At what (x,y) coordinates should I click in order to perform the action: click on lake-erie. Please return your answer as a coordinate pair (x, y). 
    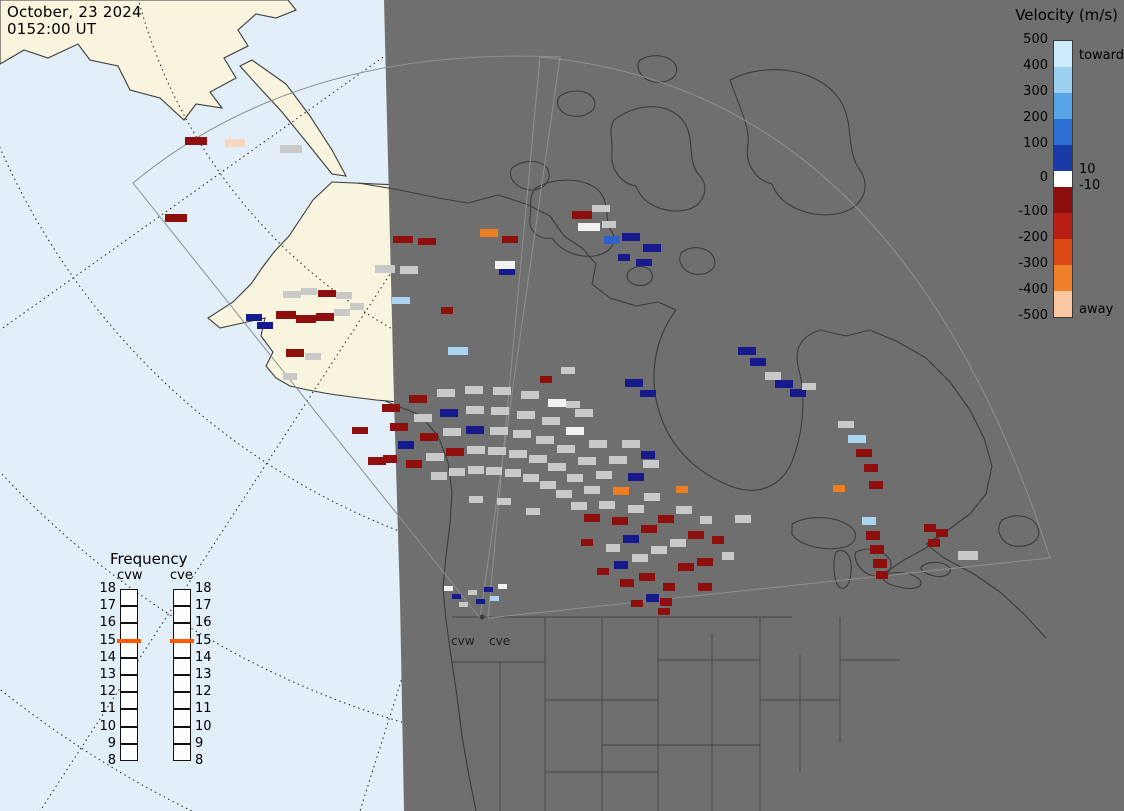
    Looking at the image, I should click on (902, 580).